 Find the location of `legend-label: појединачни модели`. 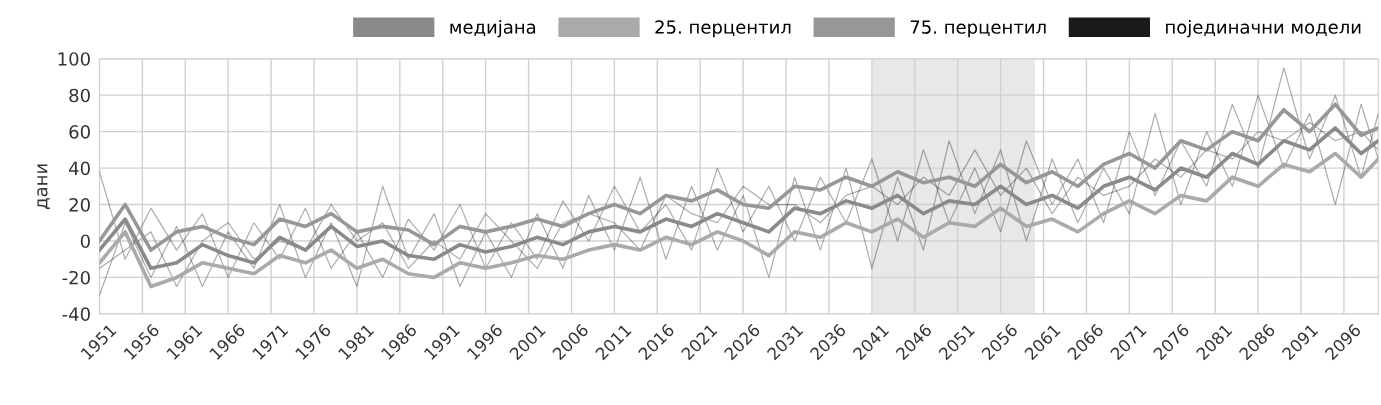

legend-label: појединачни модели is located at coordinates (1263, 28).